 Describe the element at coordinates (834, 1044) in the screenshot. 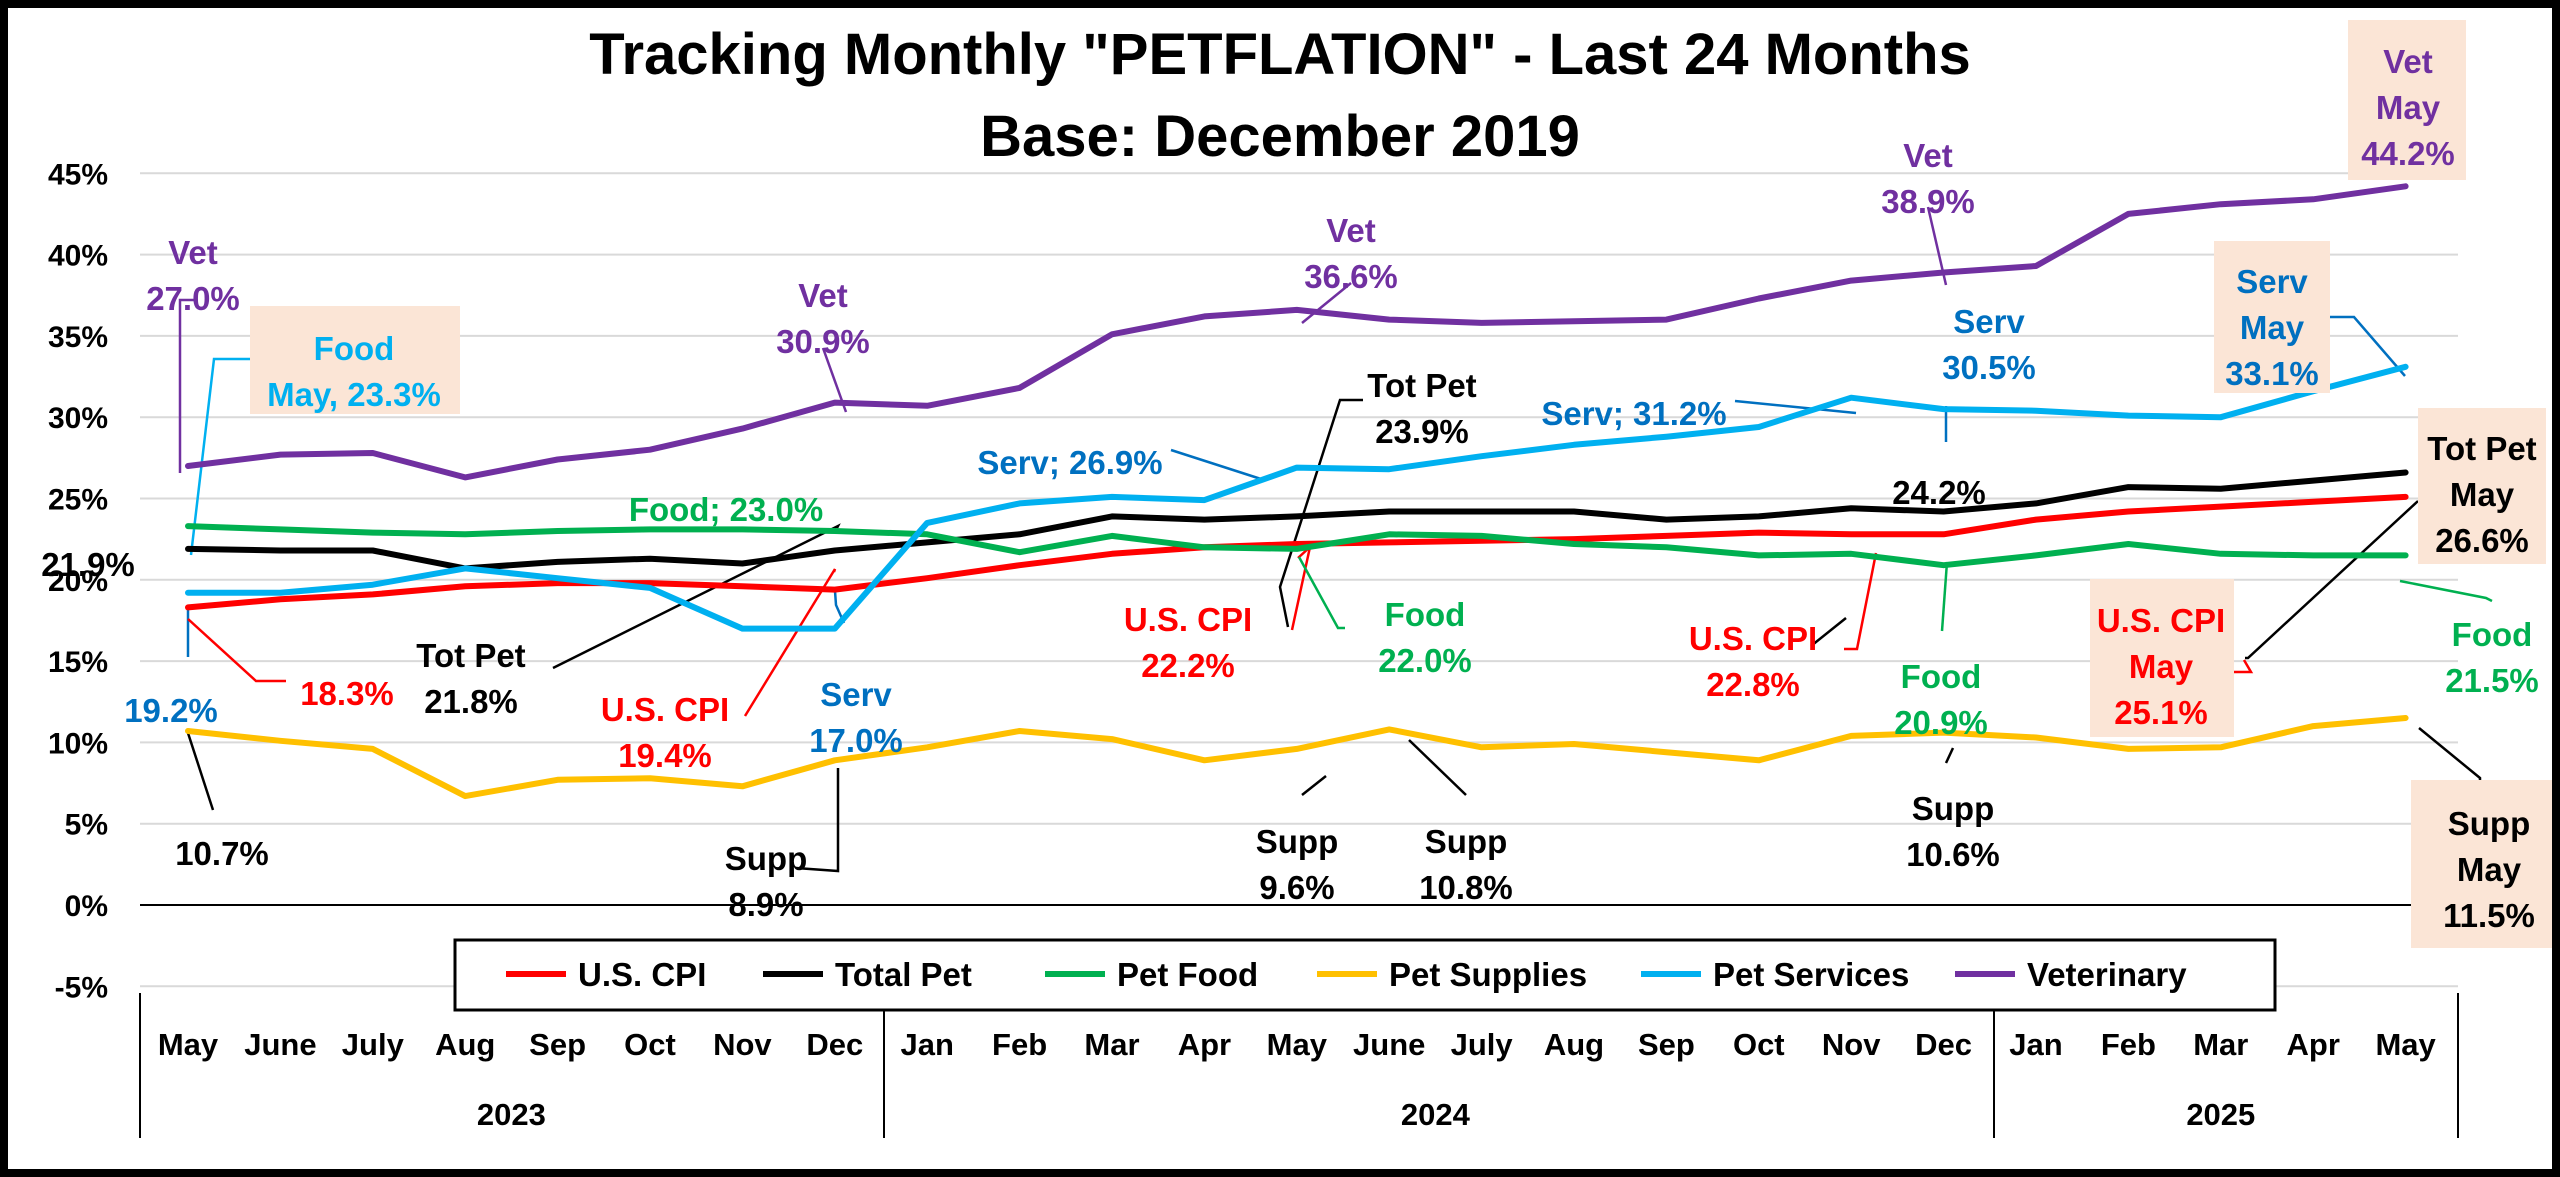

I see `x-tick-label: Dec` at that location.